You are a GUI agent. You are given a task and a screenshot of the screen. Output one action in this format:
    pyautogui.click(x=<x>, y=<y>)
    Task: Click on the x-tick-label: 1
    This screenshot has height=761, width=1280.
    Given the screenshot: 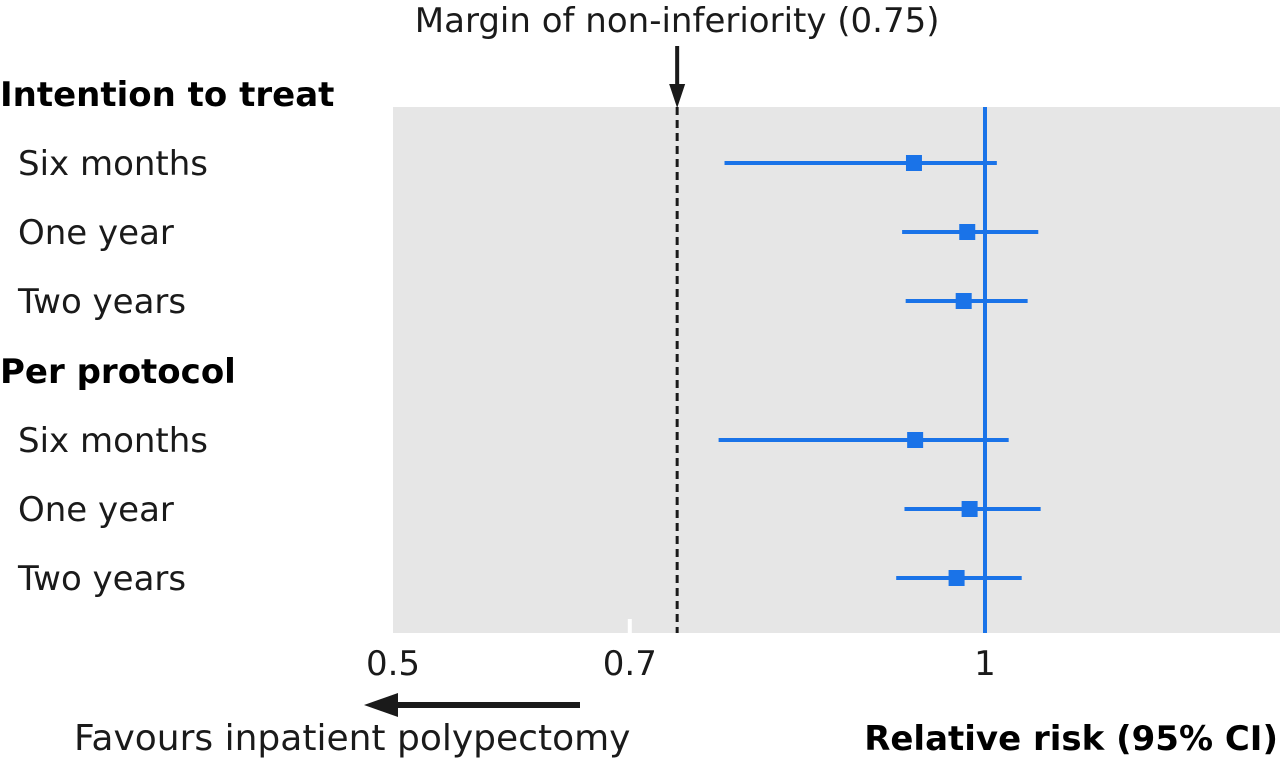 What is the action you would take?
    pyautogui.click(x=985, y=664)
    